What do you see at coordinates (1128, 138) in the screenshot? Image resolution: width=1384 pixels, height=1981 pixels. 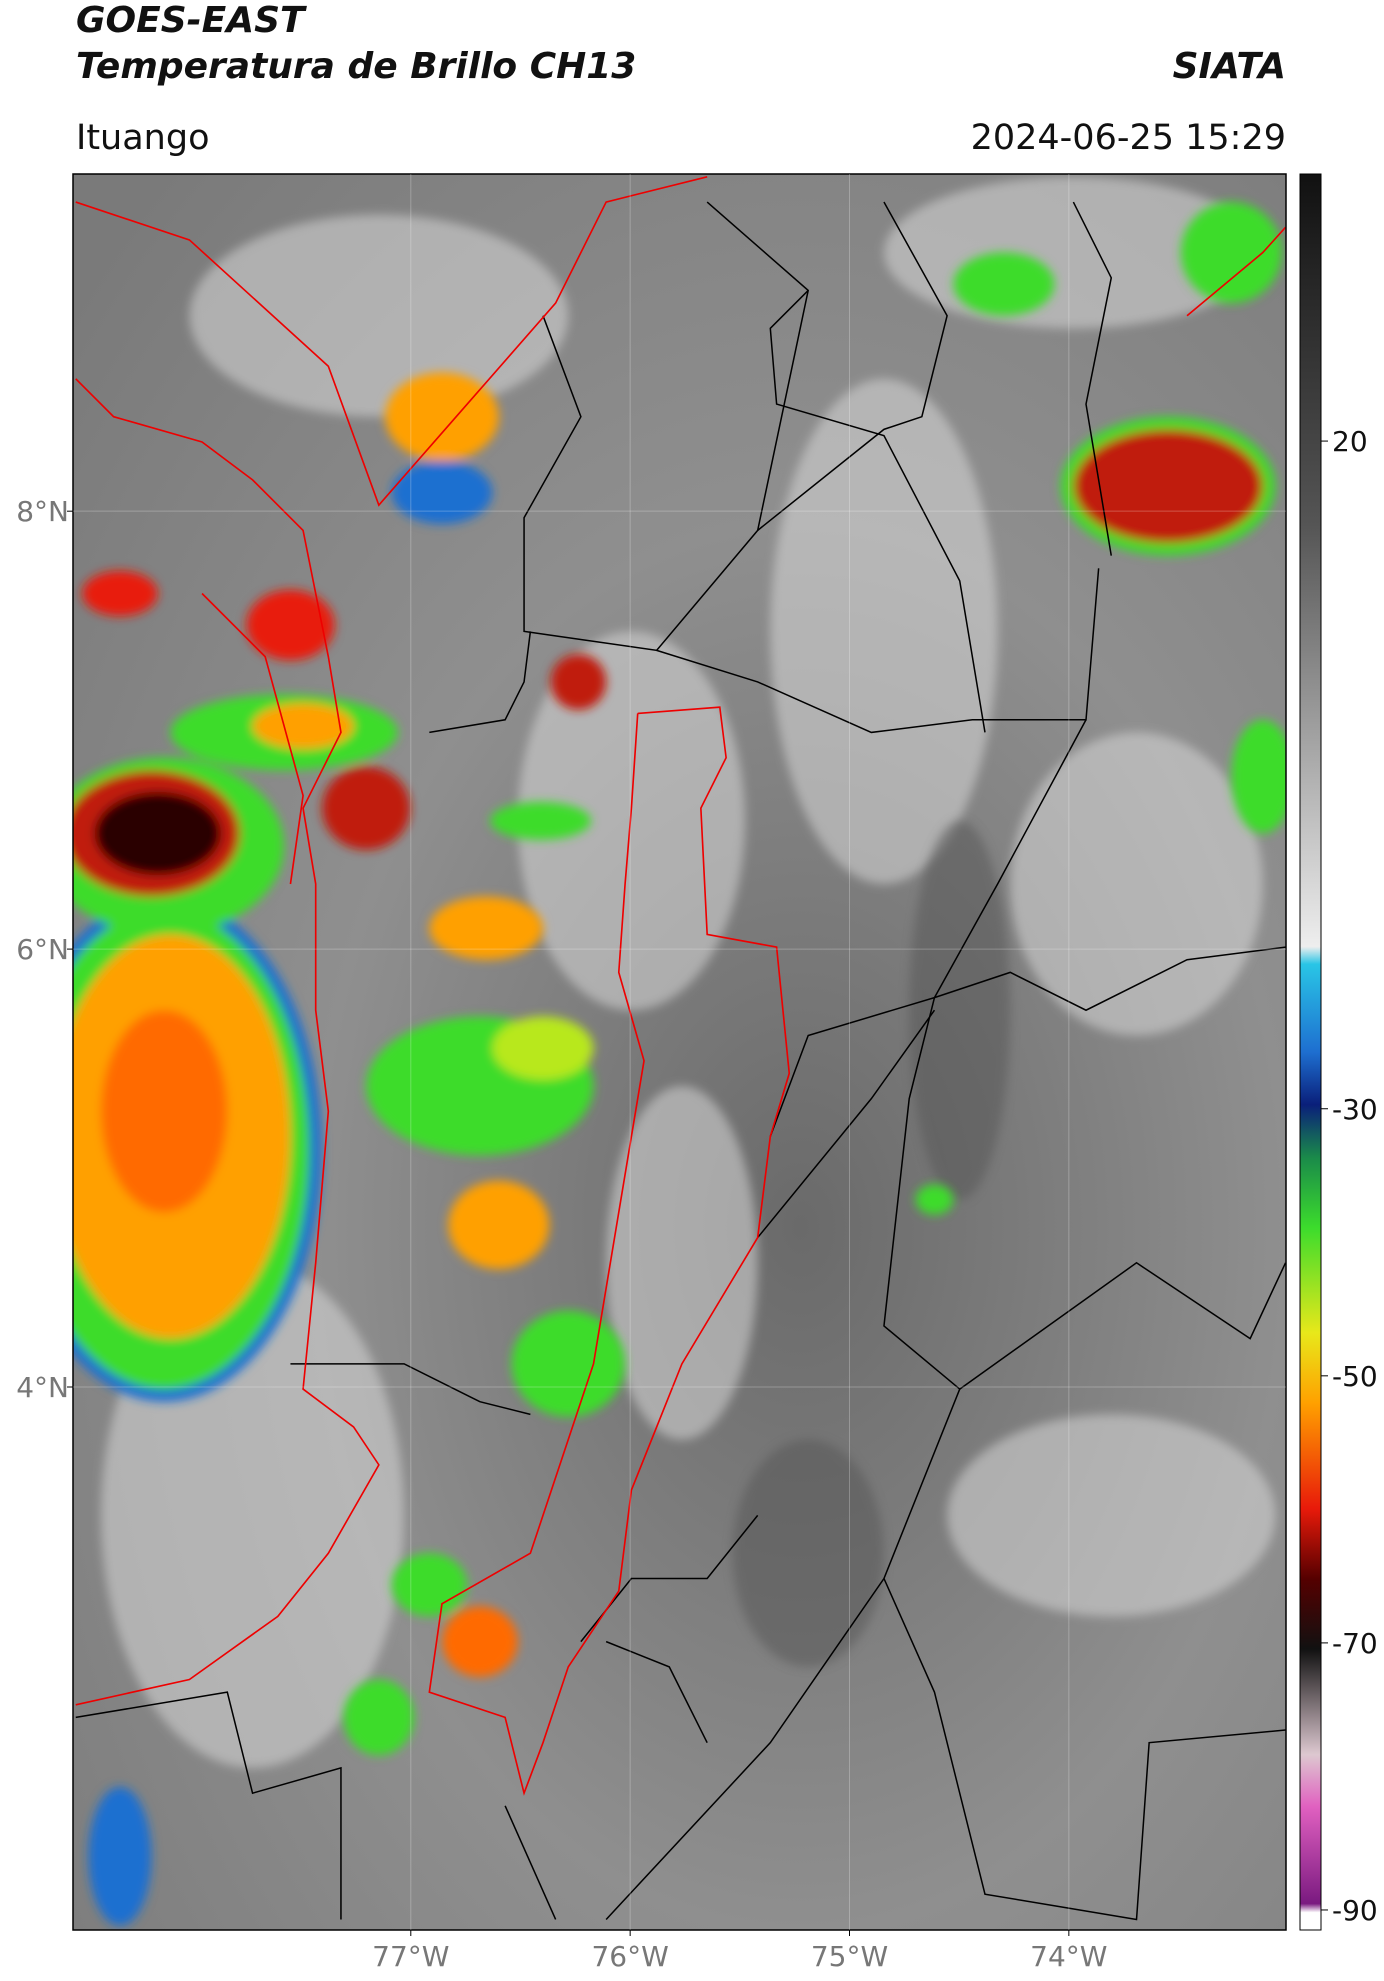 I see `datetime: 2024-06-25 15:29` at bounding box center [1128, 138].